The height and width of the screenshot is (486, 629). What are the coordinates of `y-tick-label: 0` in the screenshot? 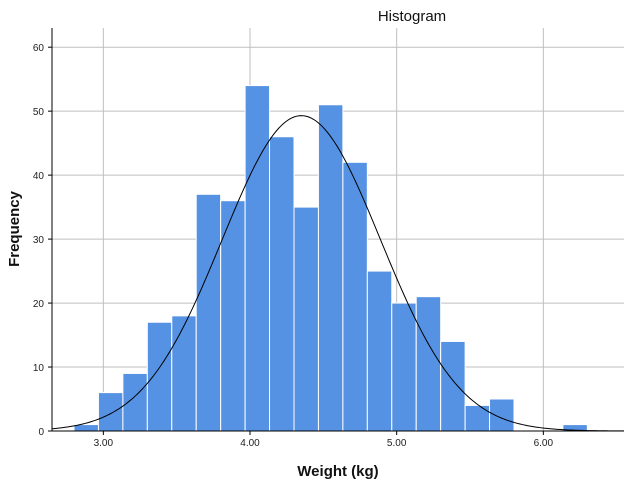 It's located at (41, 432).